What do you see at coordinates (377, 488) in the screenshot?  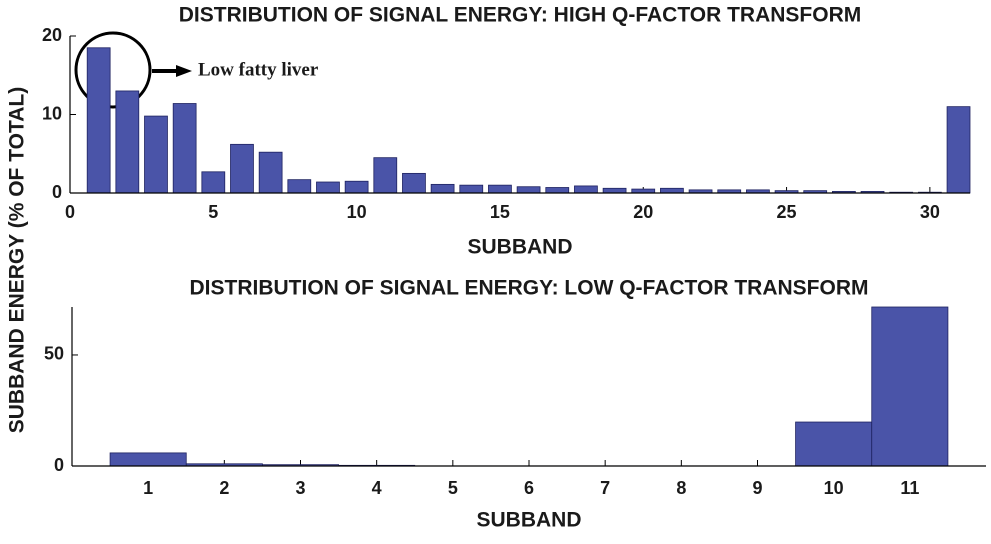 I see `x-tick-label: 4` at bounding box center [377, 488].